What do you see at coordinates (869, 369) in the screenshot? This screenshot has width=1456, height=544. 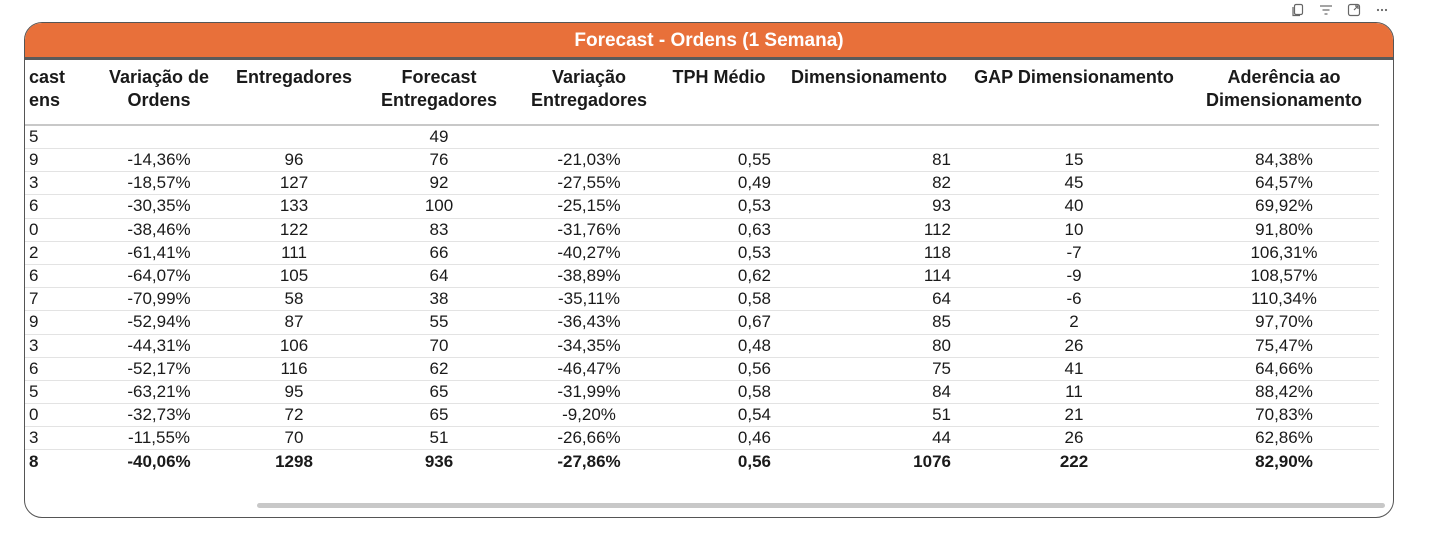 I see `table-cell: 75` at bounding box center [869, 369].